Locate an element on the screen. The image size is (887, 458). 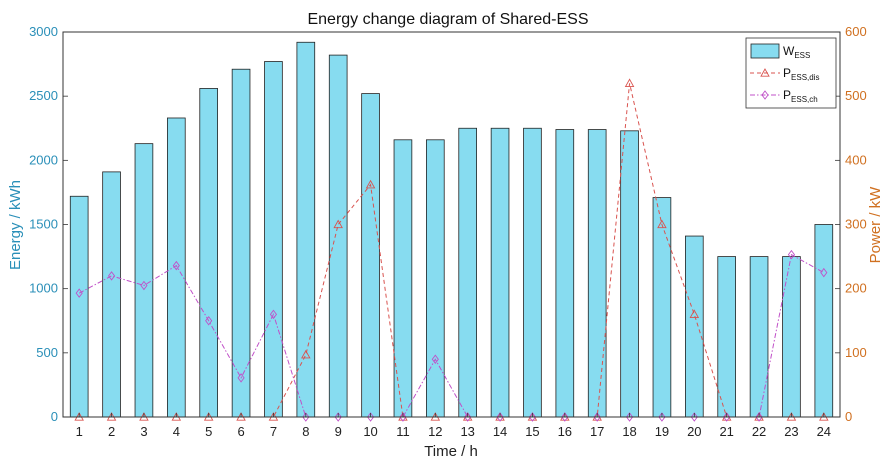
legend-label-ESS-ch: PESS,ch is located at coordinates (800, 96).